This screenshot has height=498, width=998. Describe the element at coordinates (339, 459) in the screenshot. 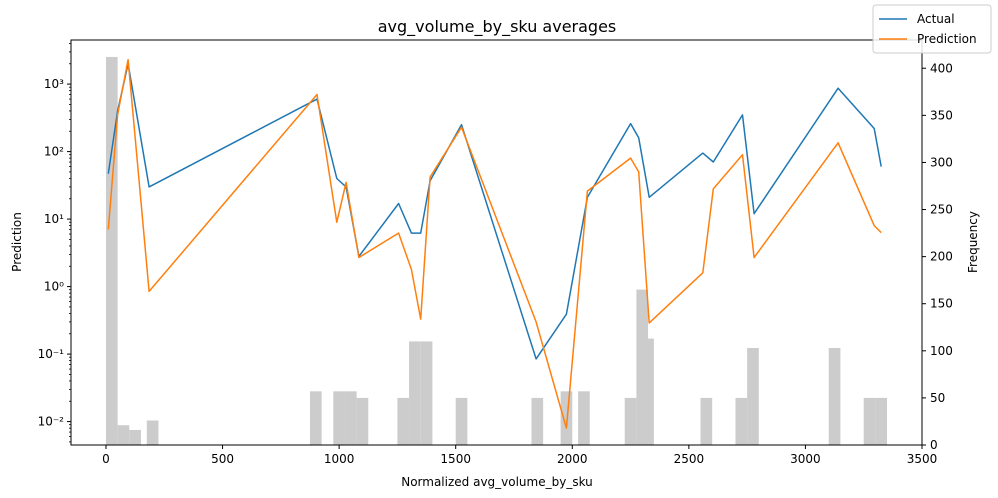

I see `x-tick-label: 1000` at that location.